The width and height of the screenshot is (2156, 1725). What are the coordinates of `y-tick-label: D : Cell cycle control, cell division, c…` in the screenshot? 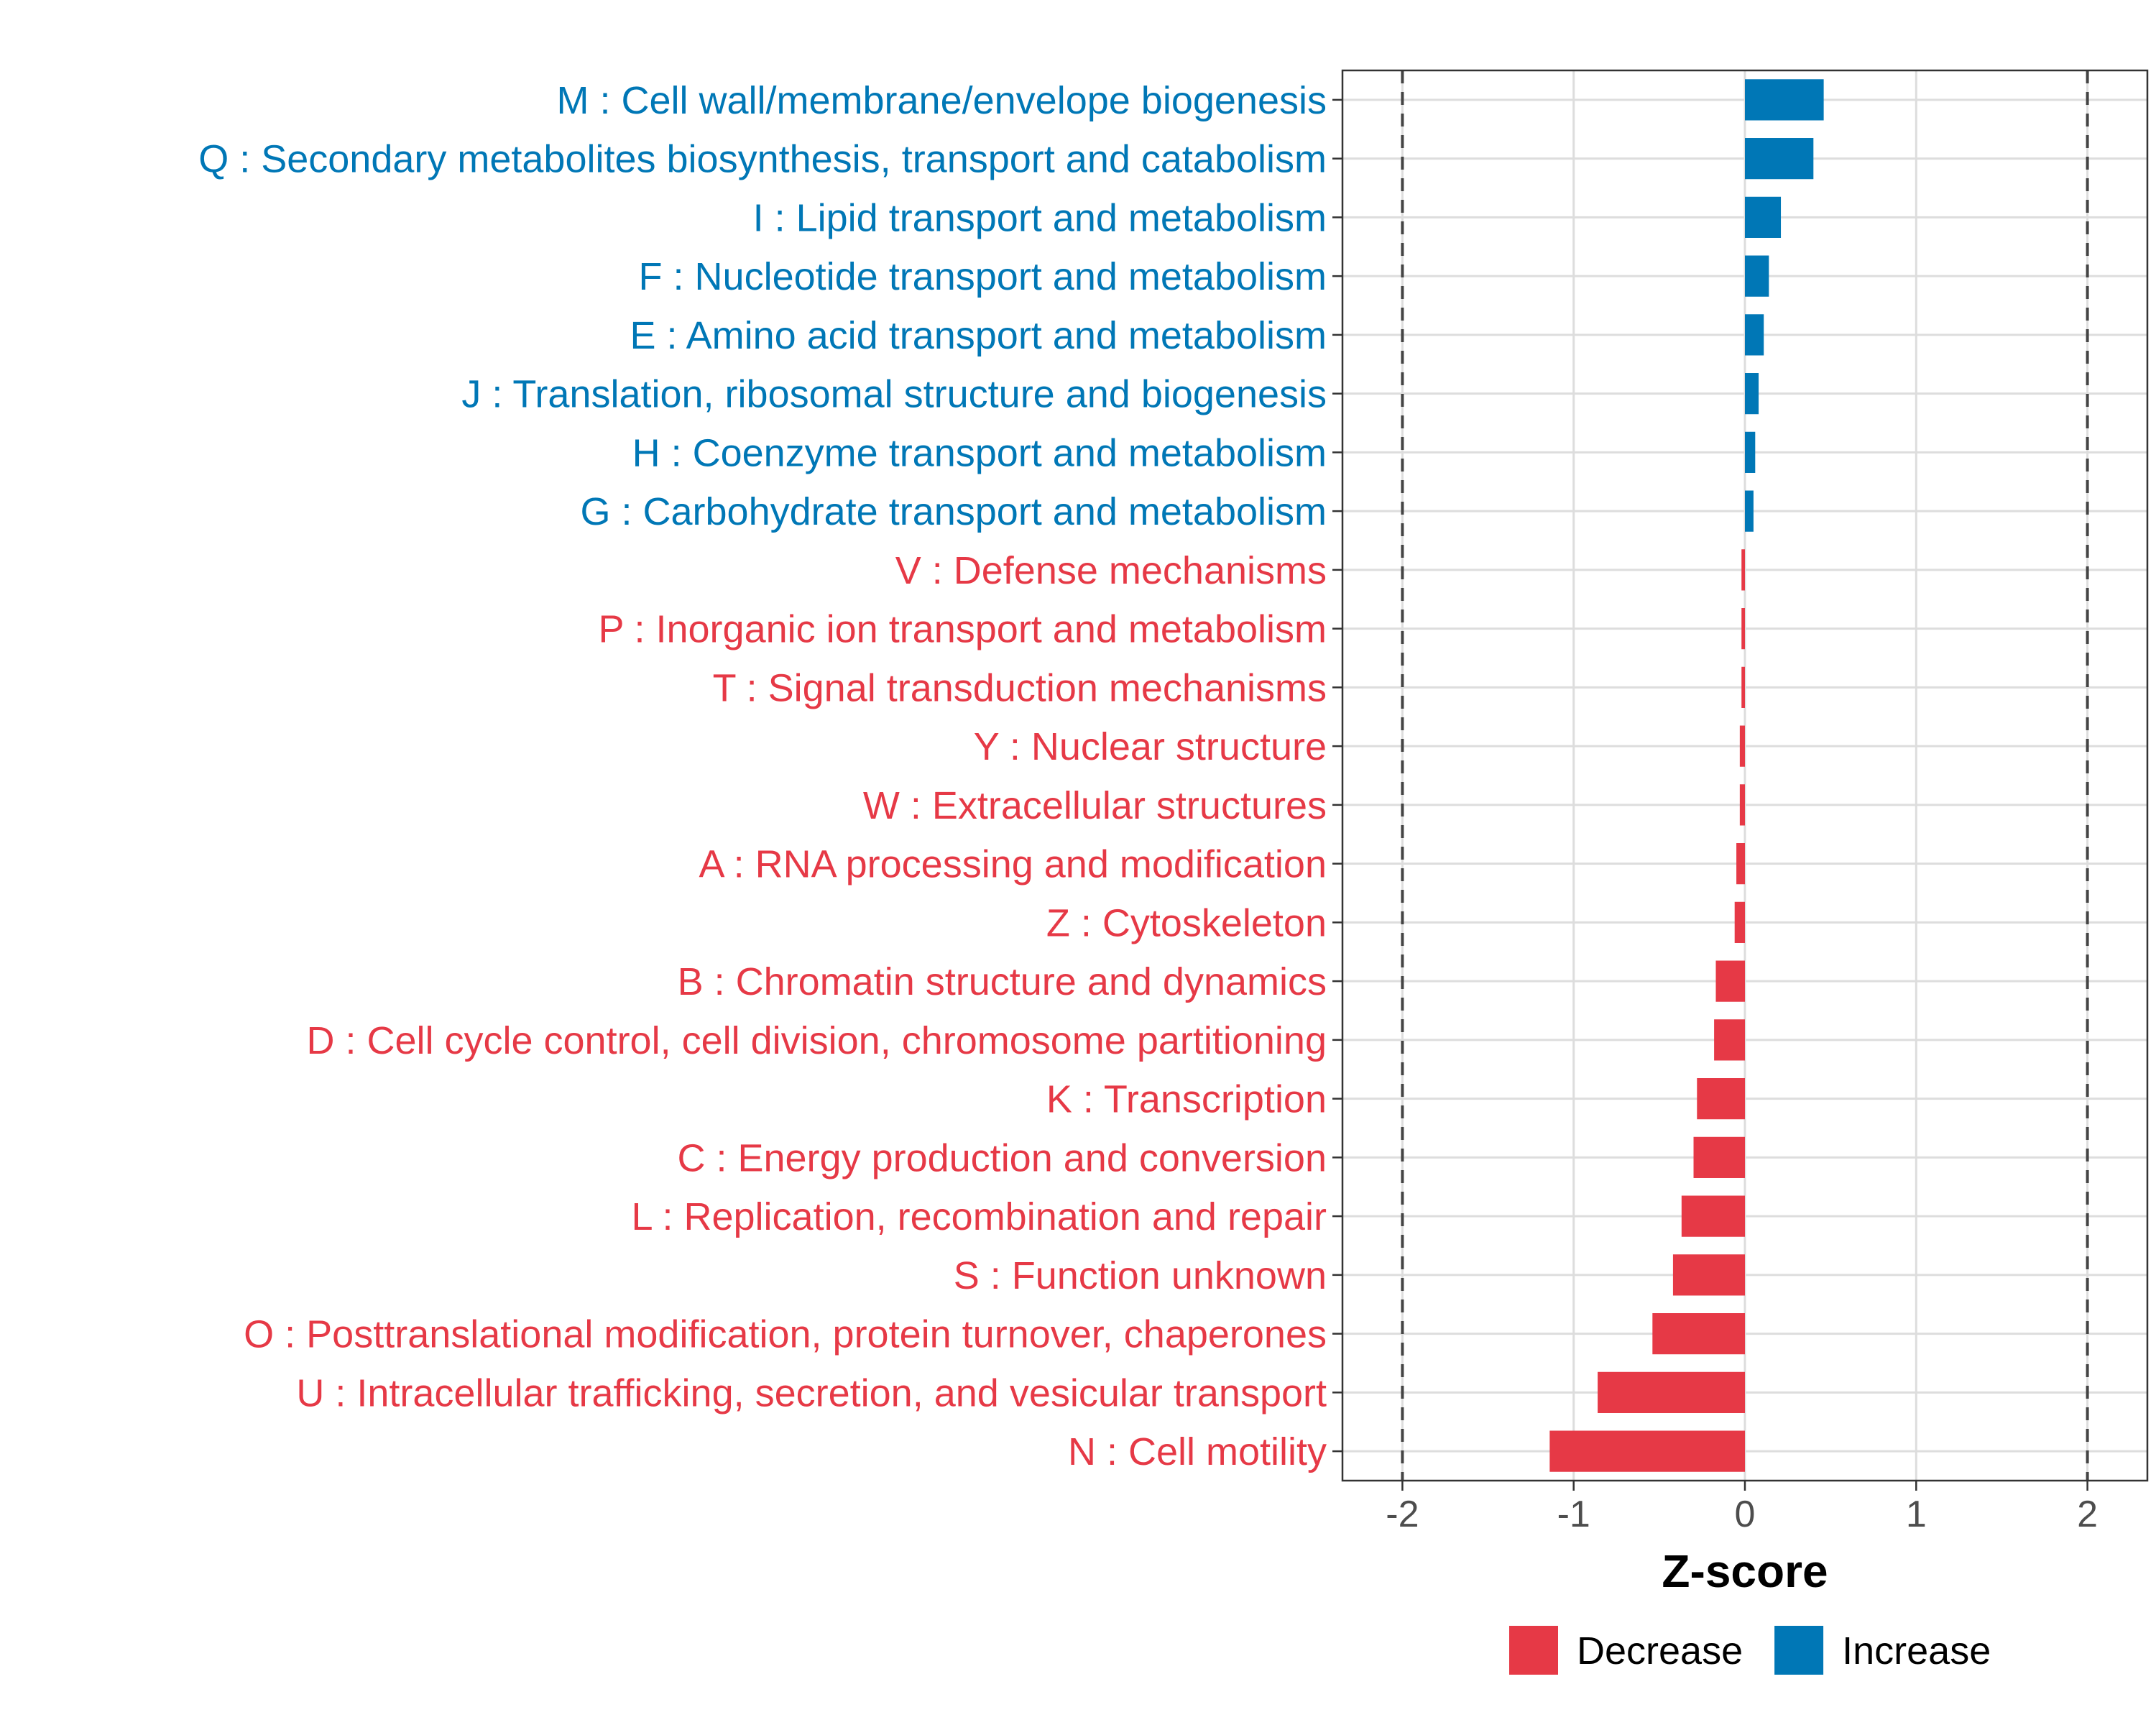 It's located at (817, 1040).